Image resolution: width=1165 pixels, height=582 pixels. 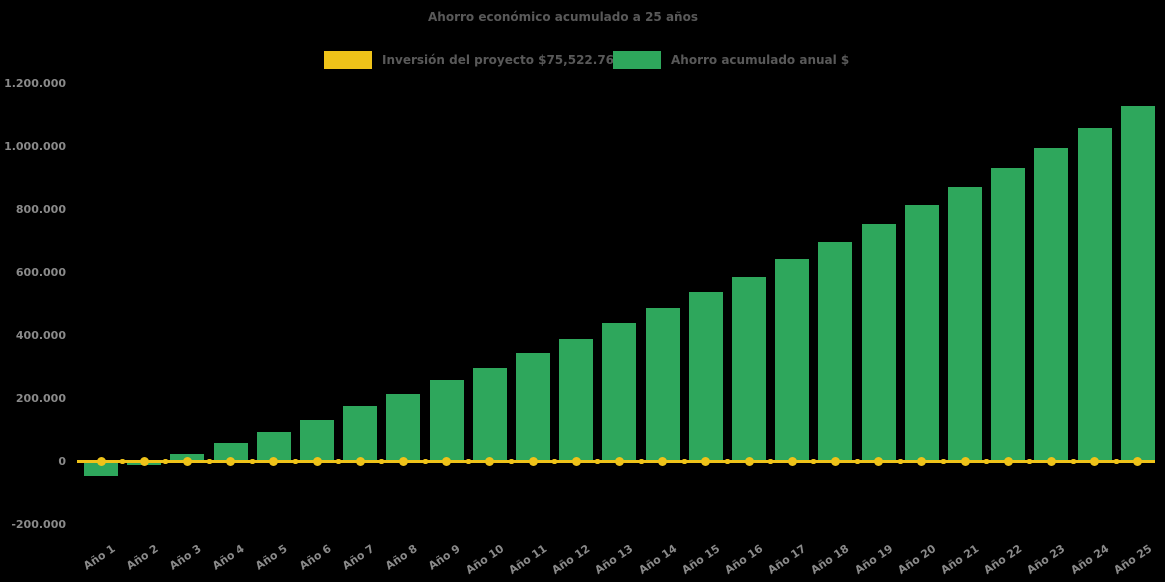 I want to click on x-tick-label: Año 21, so click(x=960, y=559).